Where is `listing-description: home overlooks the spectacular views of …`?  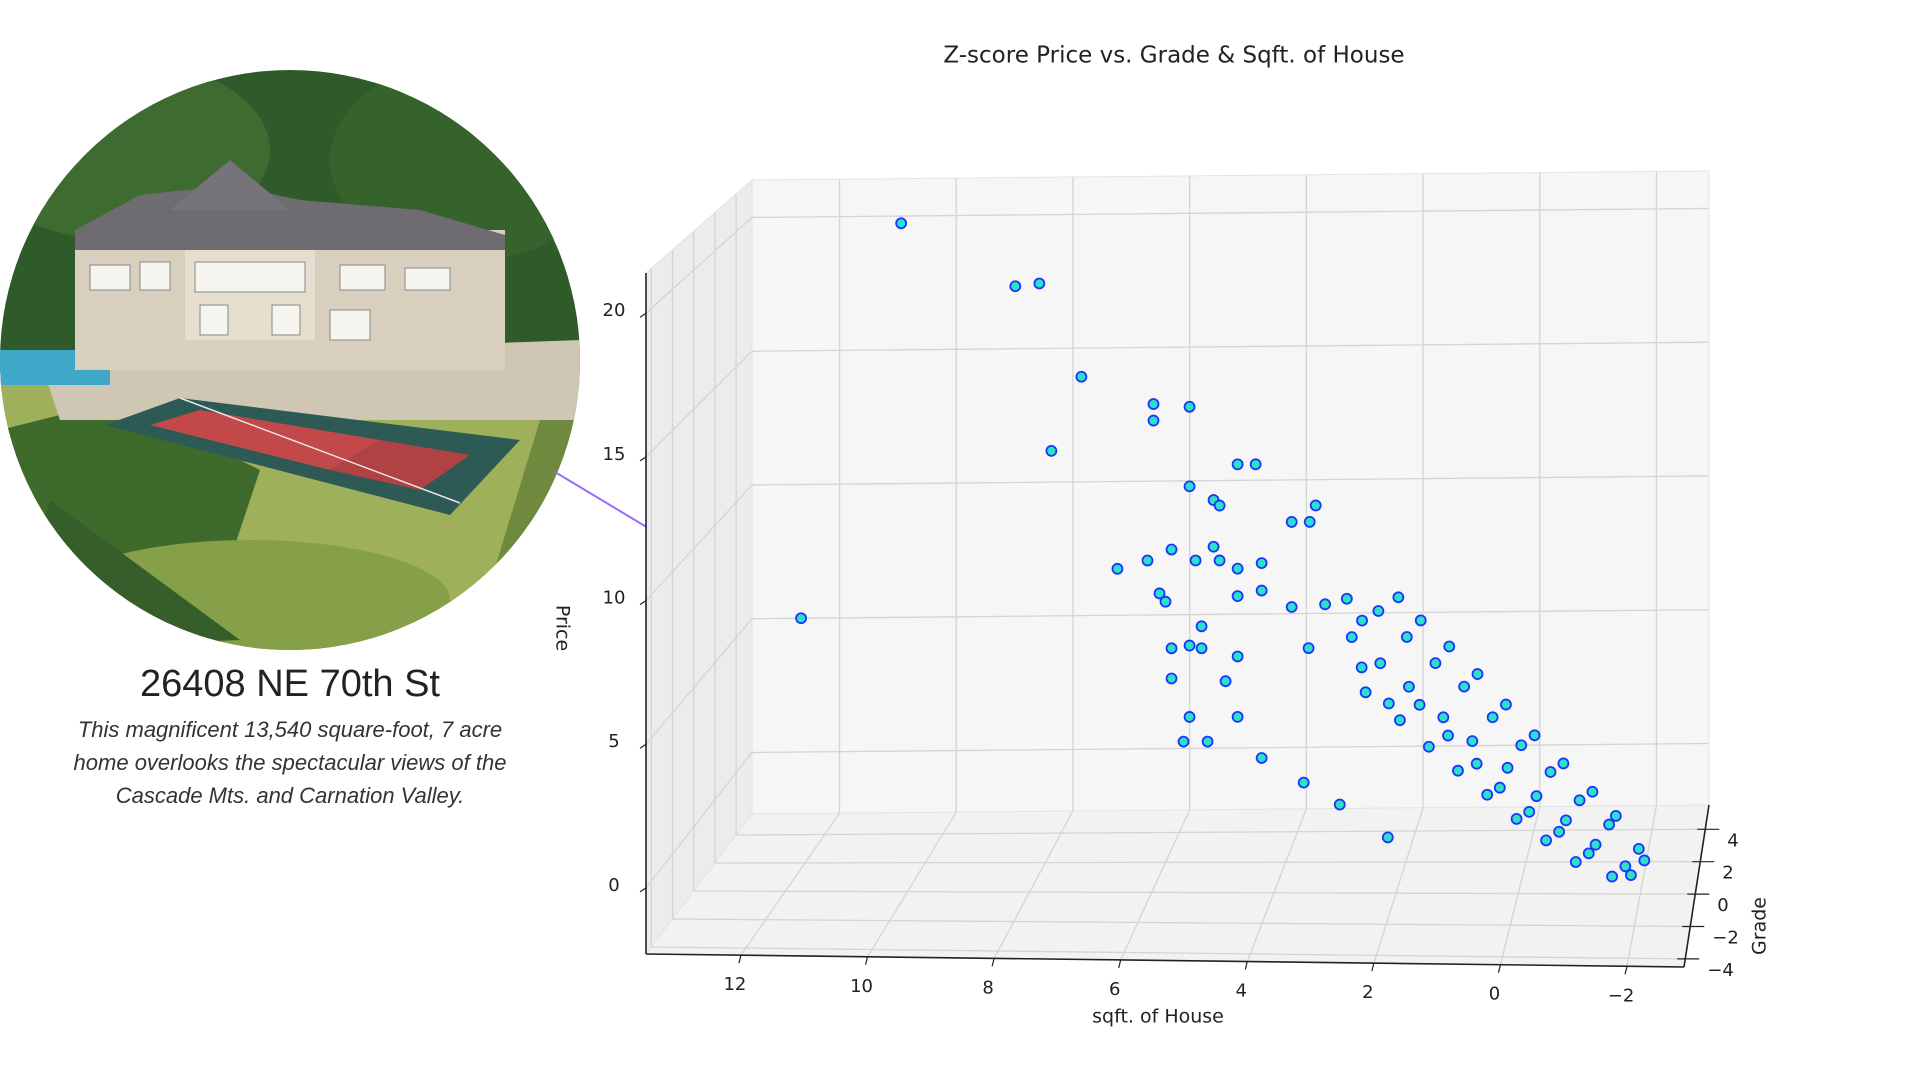
listing-description: home overlooks the spectacular views of … is located at coordinates (290, 762).